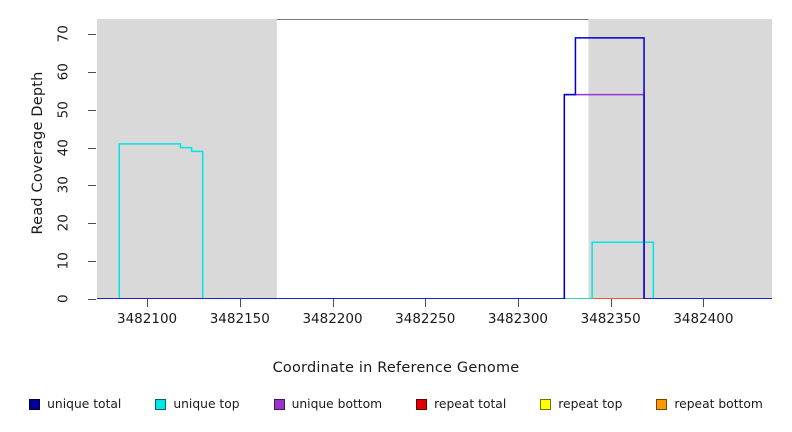 The image size is (792, 432). I want to click on y-tick-label: 70, so click(63, 34).